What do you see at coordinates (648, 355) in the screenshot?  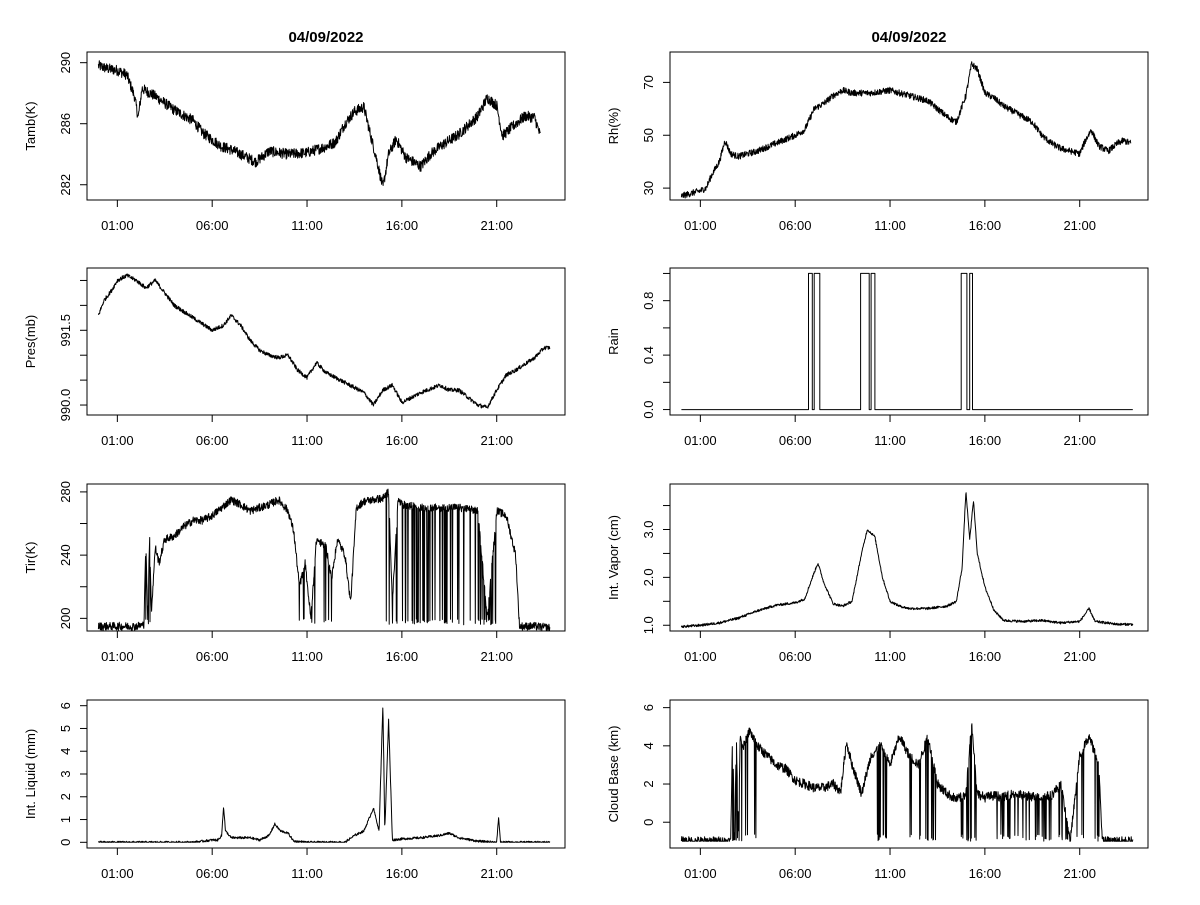 I see `y-tick-label: 0.4` at bounding box center [648, 355].